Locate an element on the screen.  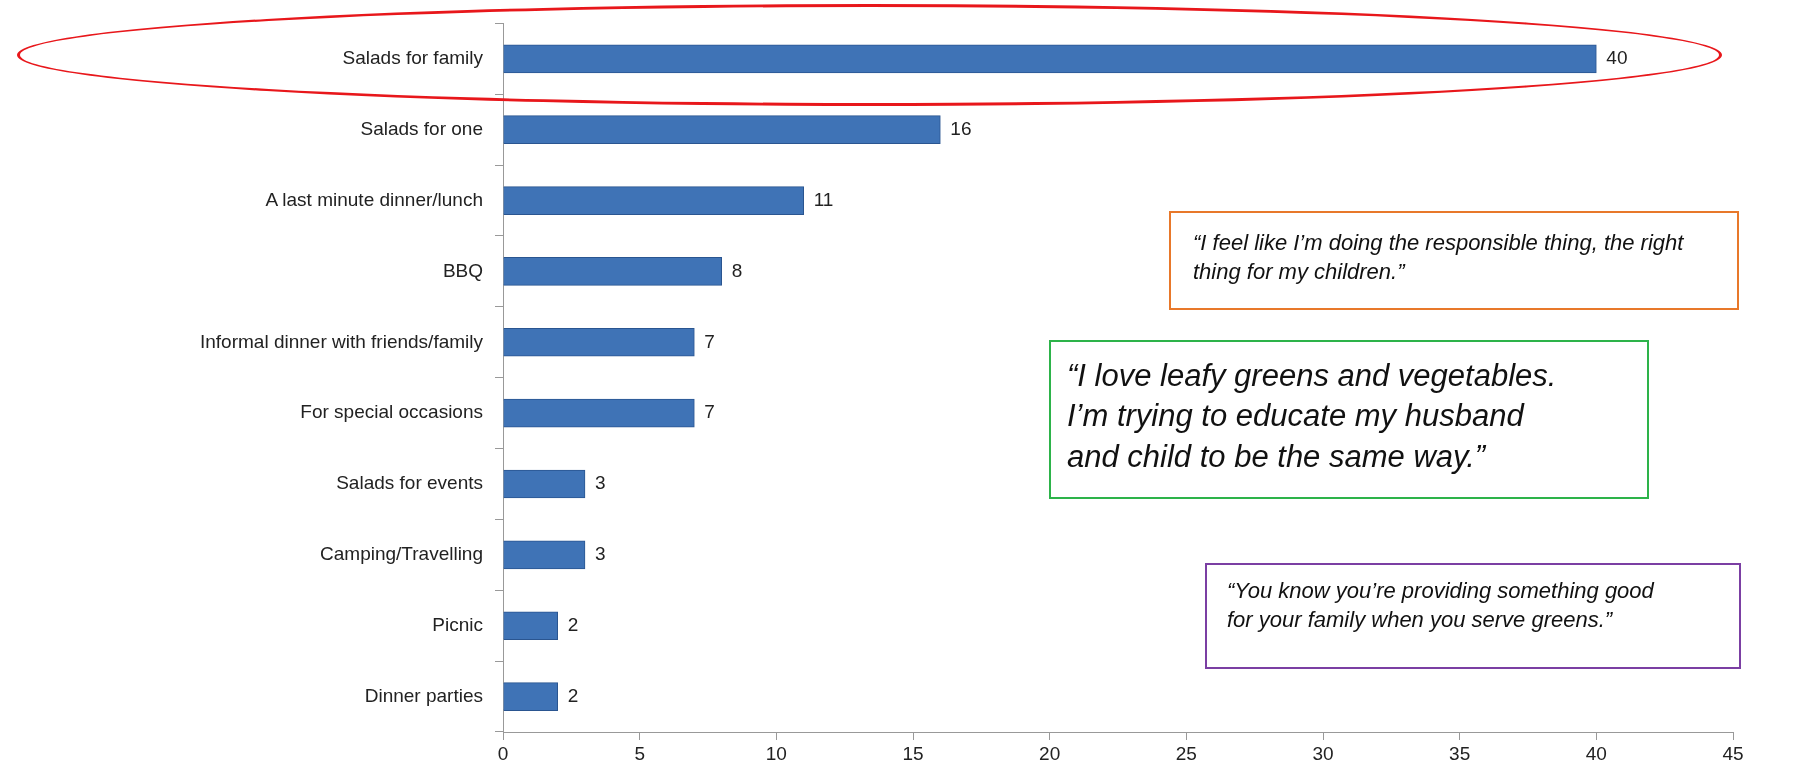
y-tick-label: BBQ is located at coordinates (462, 270).